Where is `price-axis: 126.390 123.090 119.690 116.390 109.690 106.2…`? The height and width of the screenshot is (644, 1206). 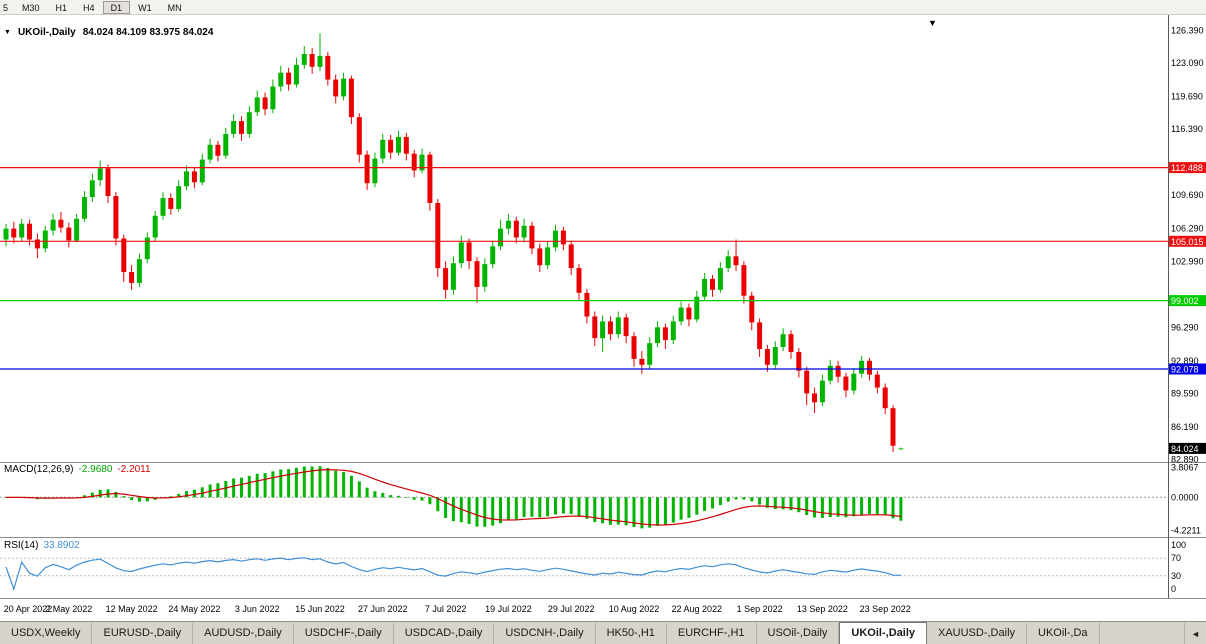 price-axis: 126.390 123.090 119.690 116.390 109.690 106.2… is located at coordinates (1187, 309).